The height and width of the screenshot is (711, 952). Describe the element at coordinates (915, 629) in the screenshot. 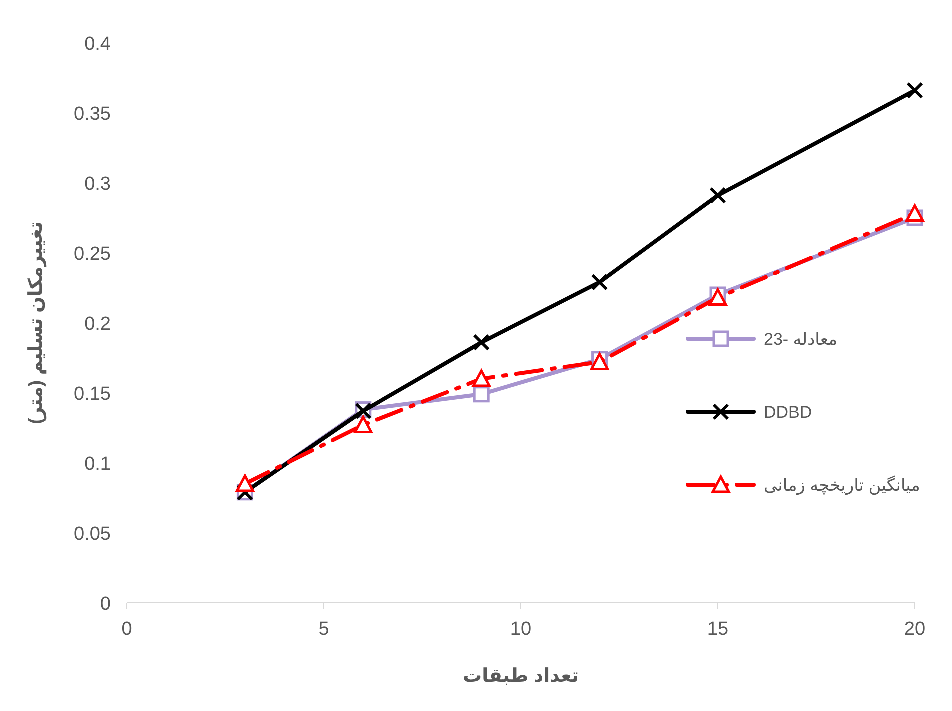

I see `x-tick-label: 20` at that location.